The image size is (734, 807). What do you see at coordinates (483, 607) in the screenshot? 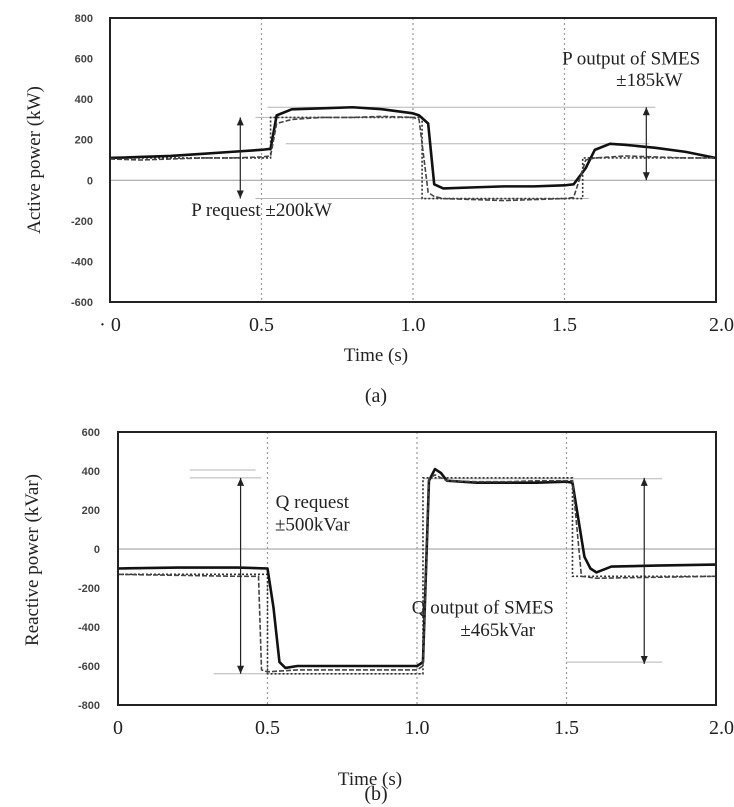
I see `annotation-text: Q output of SMES` at bounding box center [483, 607].